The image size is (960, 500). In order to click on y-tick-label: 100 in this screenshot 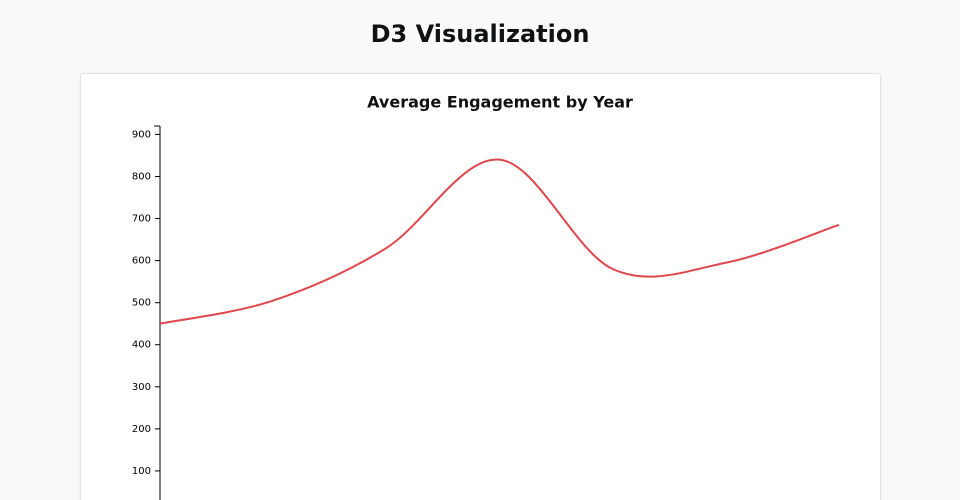, I will do `click(141, 471)`.